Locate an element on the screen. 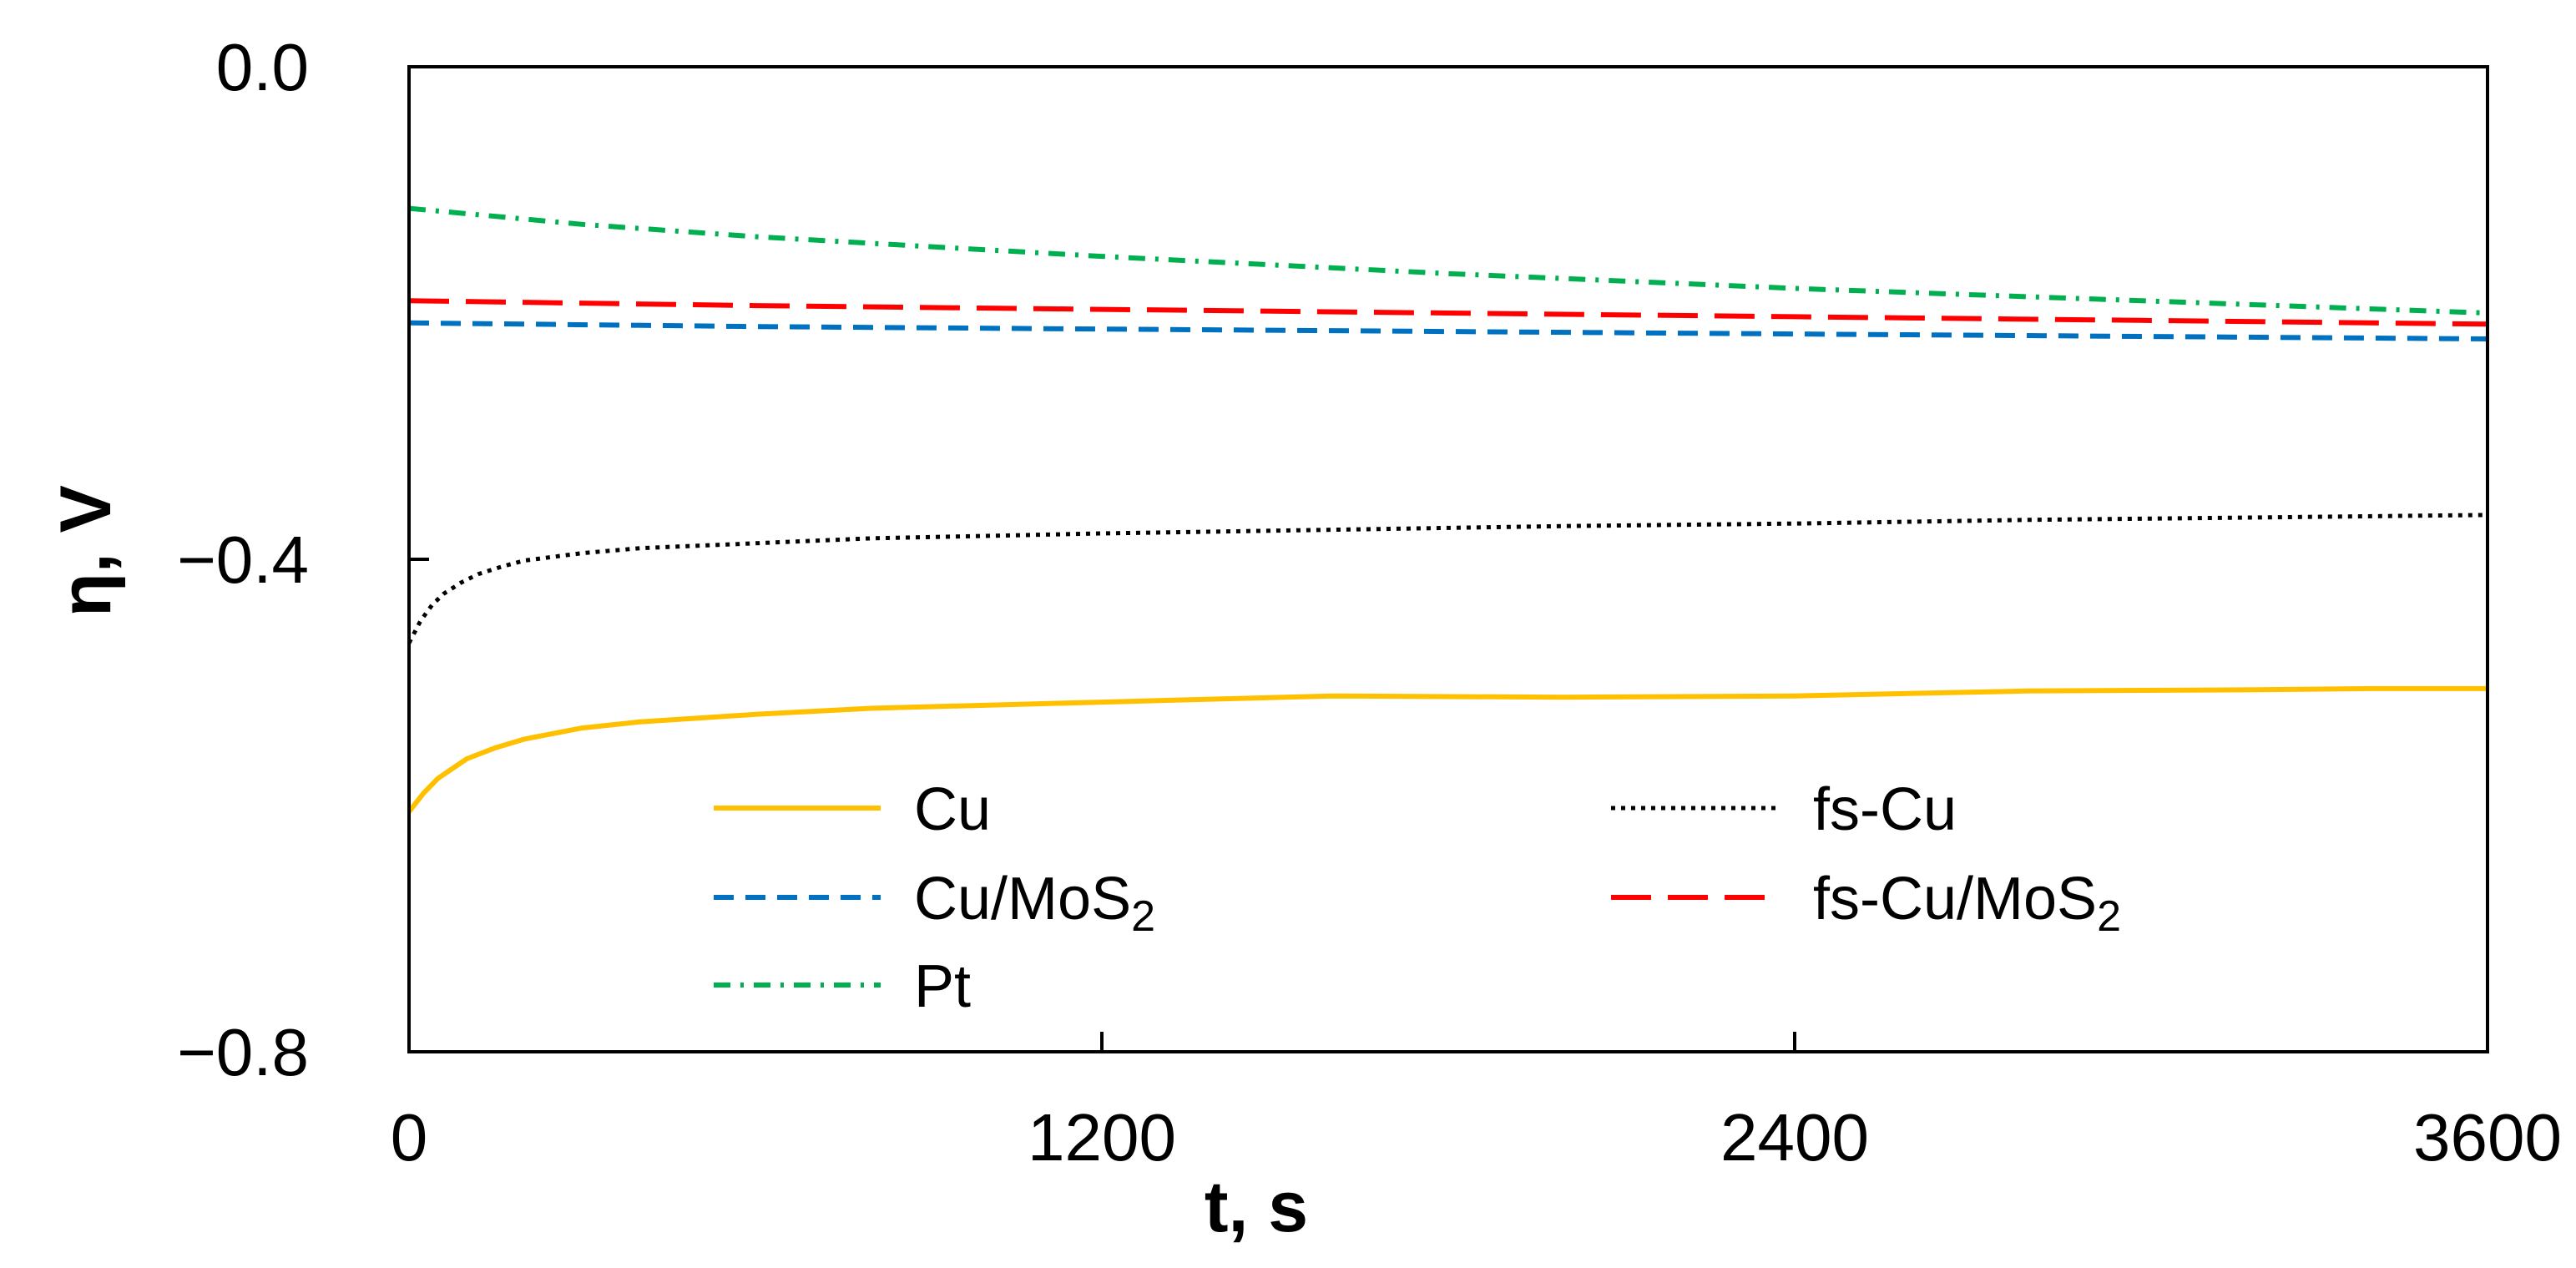 The width and height of the screenshot is (2576, 1268). x-axis-title: t, s is located at coordinates (1256, 1207).